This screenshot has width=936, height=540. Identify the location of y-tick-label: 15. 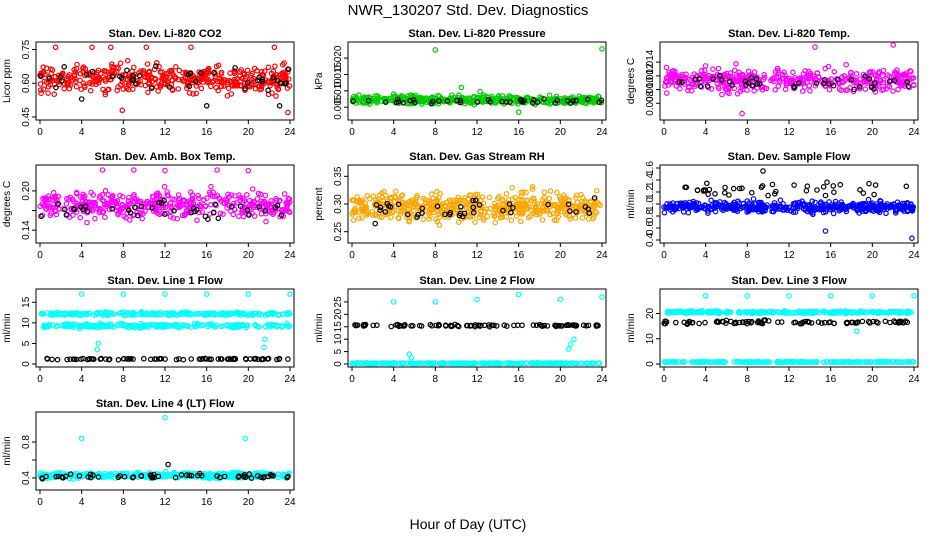
(338, 327).